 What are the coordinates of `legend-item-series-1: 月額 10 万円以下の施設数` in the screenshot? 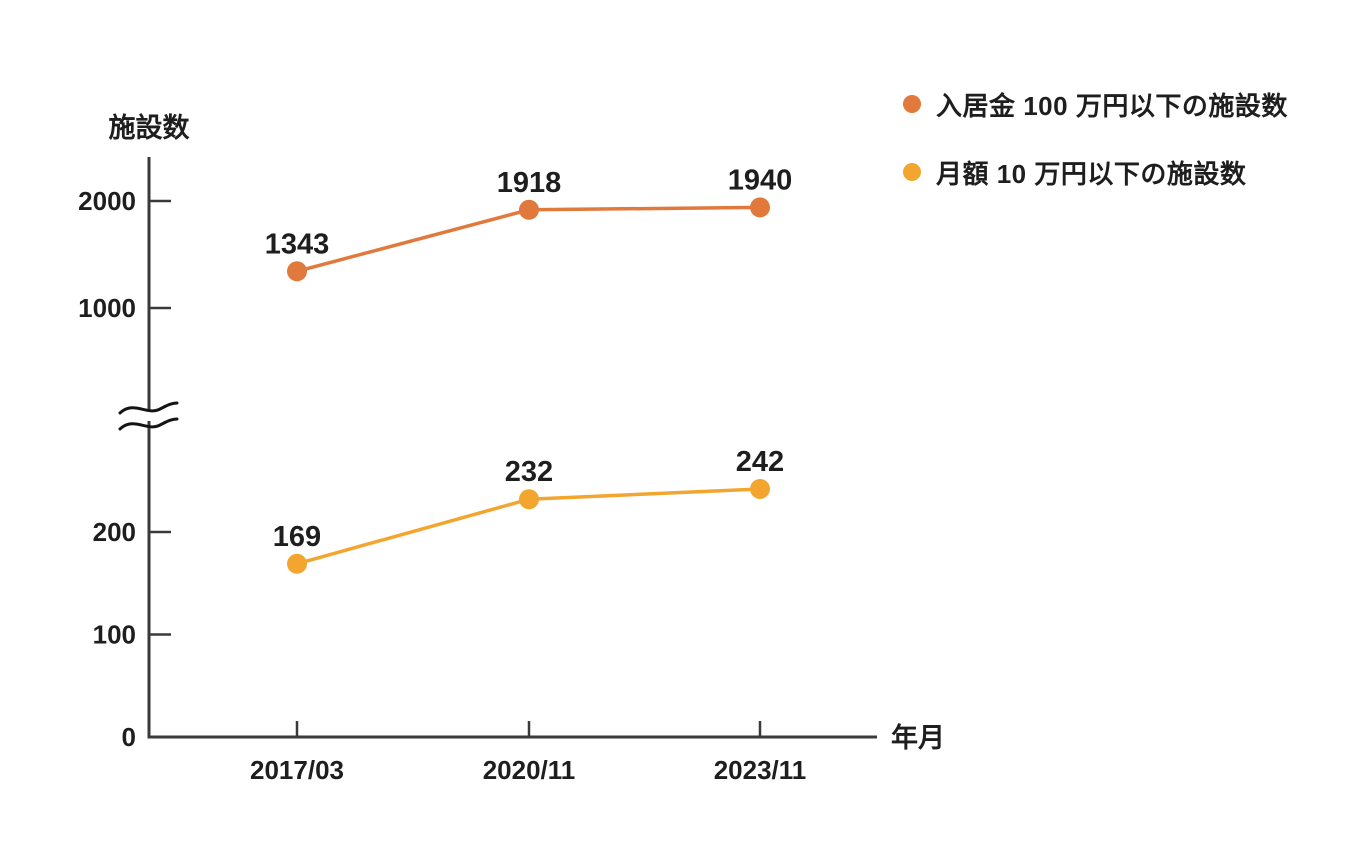 It's located at (1095, 172).